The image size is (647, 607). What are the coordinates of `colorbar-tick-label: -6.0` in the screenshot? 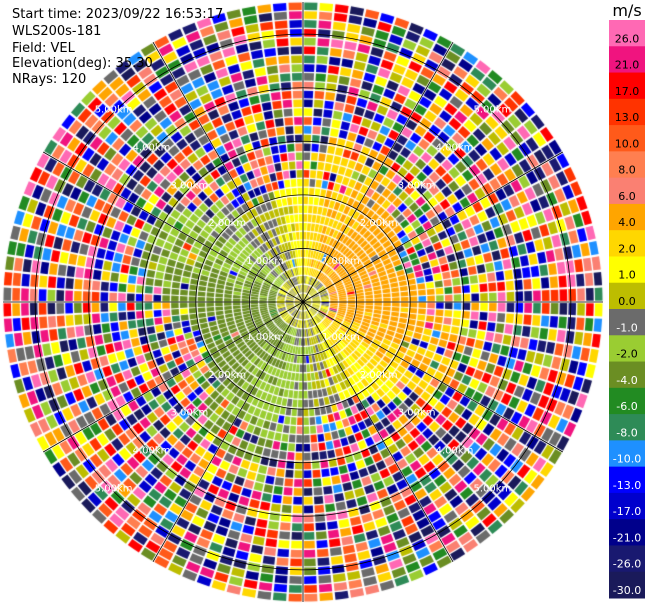 It's located at (626, 406).